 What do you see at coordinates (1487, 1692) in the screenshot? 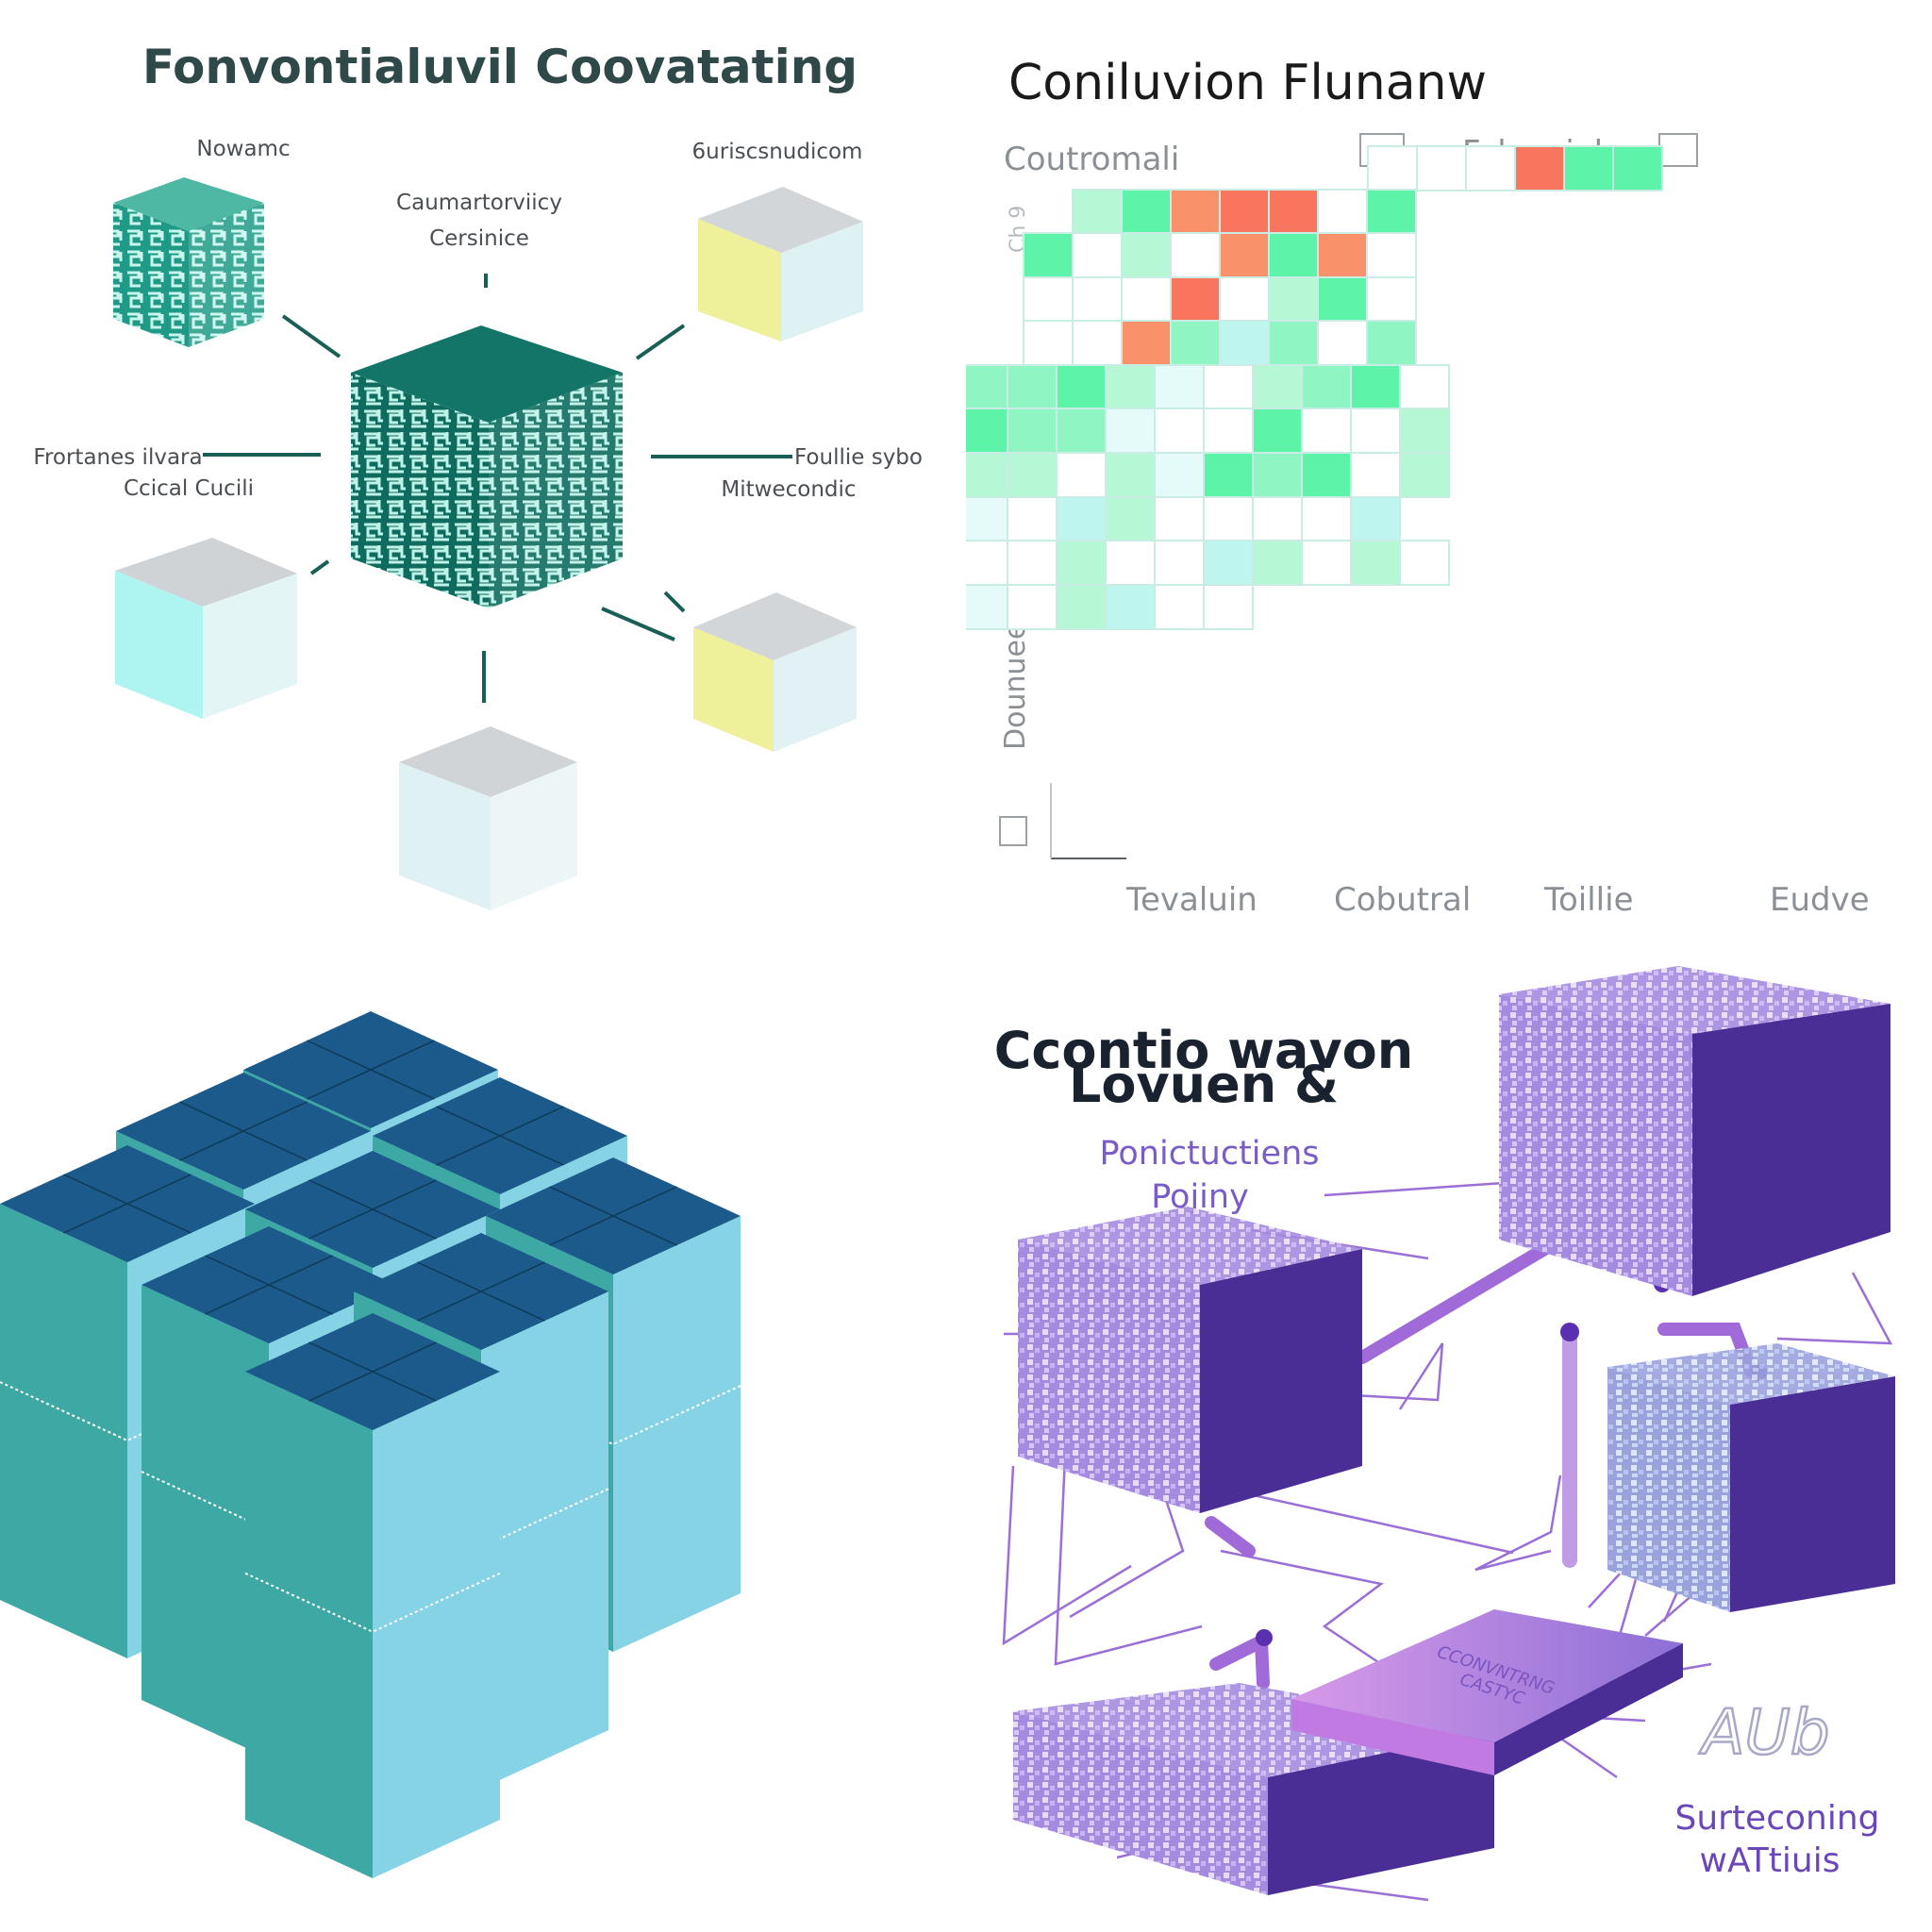
I see `central-chip: CCONVNTRNG CASTYC` at bounding box center [1487, 1692].